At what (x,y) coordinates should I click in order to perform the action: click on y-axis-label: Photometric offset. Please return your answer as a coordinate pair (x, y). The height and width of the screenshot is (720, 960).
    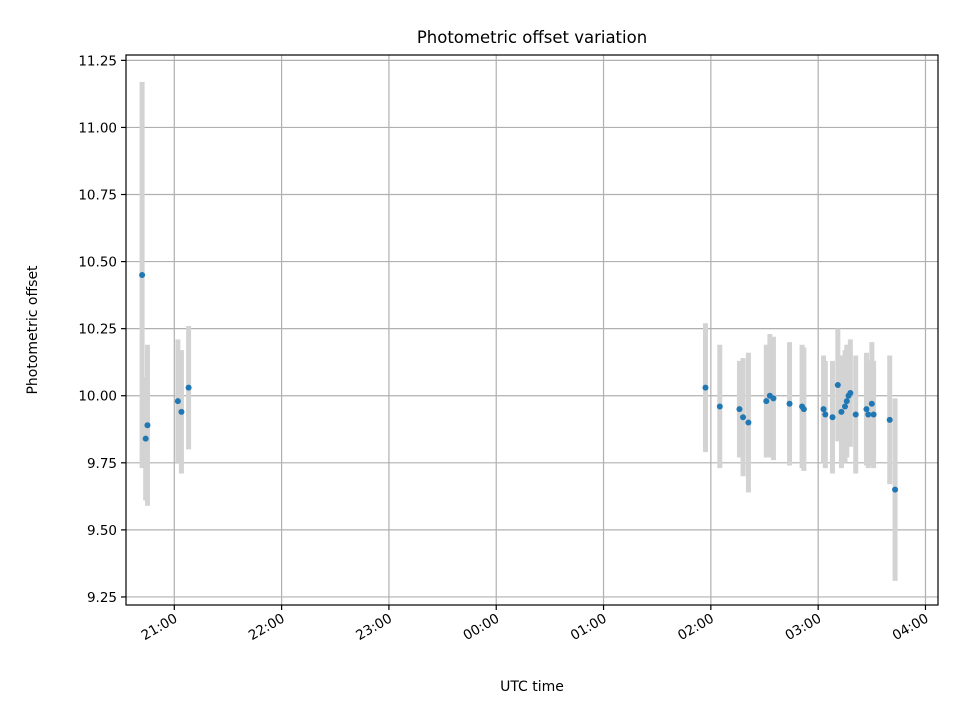
    Looking at the image, I should click on (33, 330).